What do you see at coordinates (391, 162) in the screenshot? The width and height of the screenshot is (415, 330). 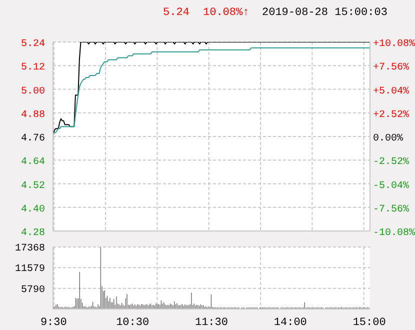 I see `y2-tick-label: -2.52%` at bounding box center [391, 162].